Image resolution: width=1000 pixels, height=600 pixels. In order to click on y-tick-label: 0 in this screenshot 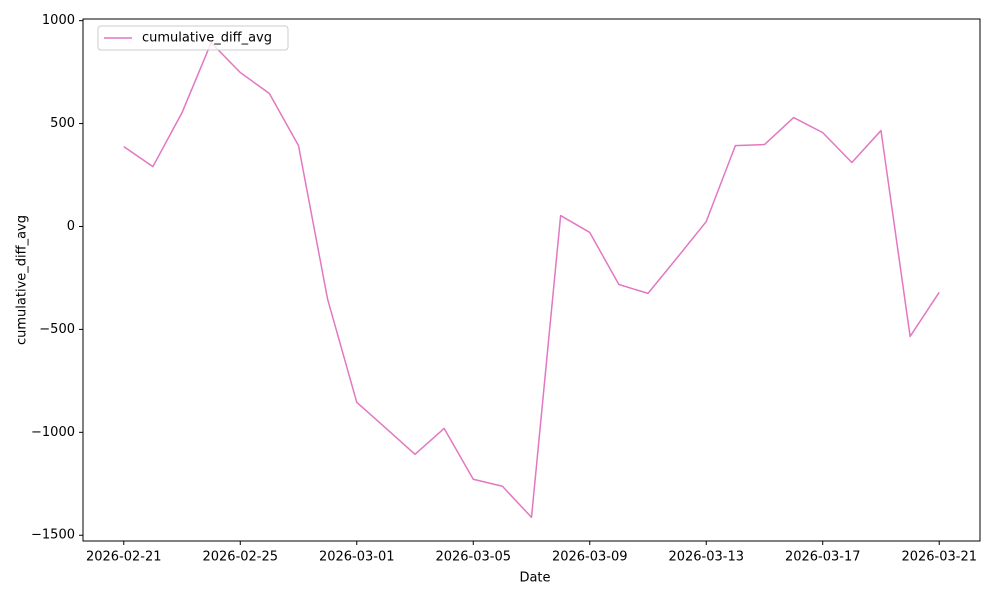, I will do `click(71, 226)`.